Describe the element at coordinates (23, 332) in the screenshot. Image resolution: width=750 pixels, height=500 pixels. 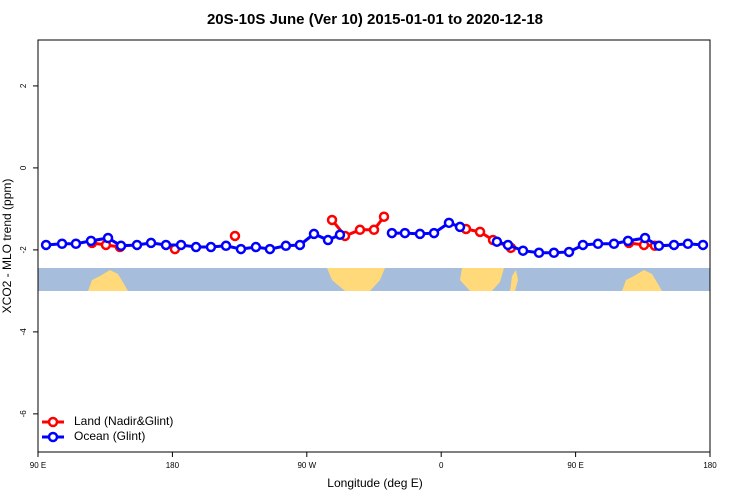
I see `y-tick-label: -4` at that location.